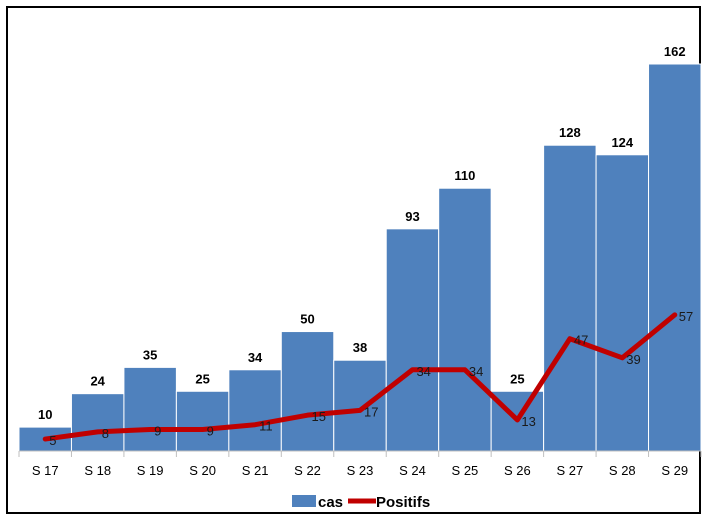 The width and height of the screenshot is (709, 521). What do you see at coordinates (97, 422) in the screenshot?
I see `bar-s18` at bounding box center [97, 422].